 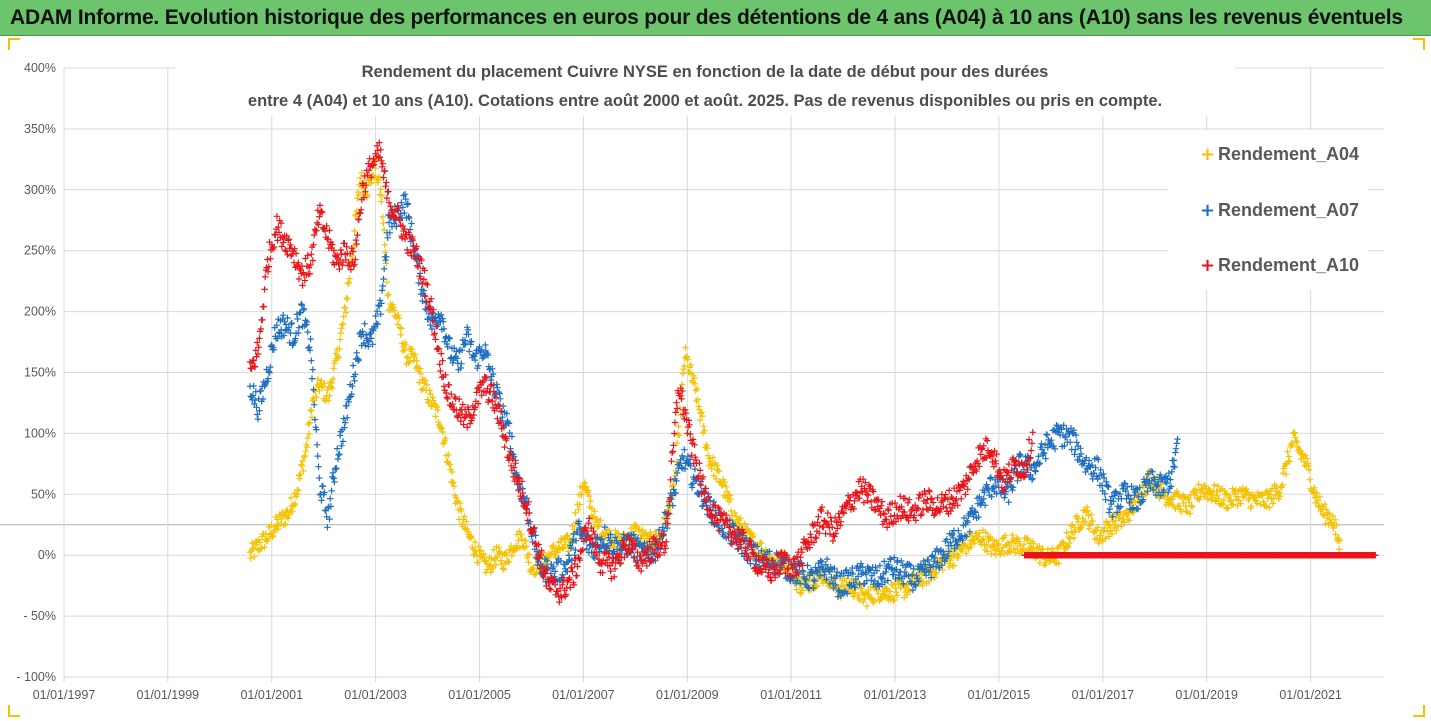 What do you see at coordinates (271, 695) in the screenshot?
I see `x-tick-label: 01/01/2001` at bounding box center [271, 695].